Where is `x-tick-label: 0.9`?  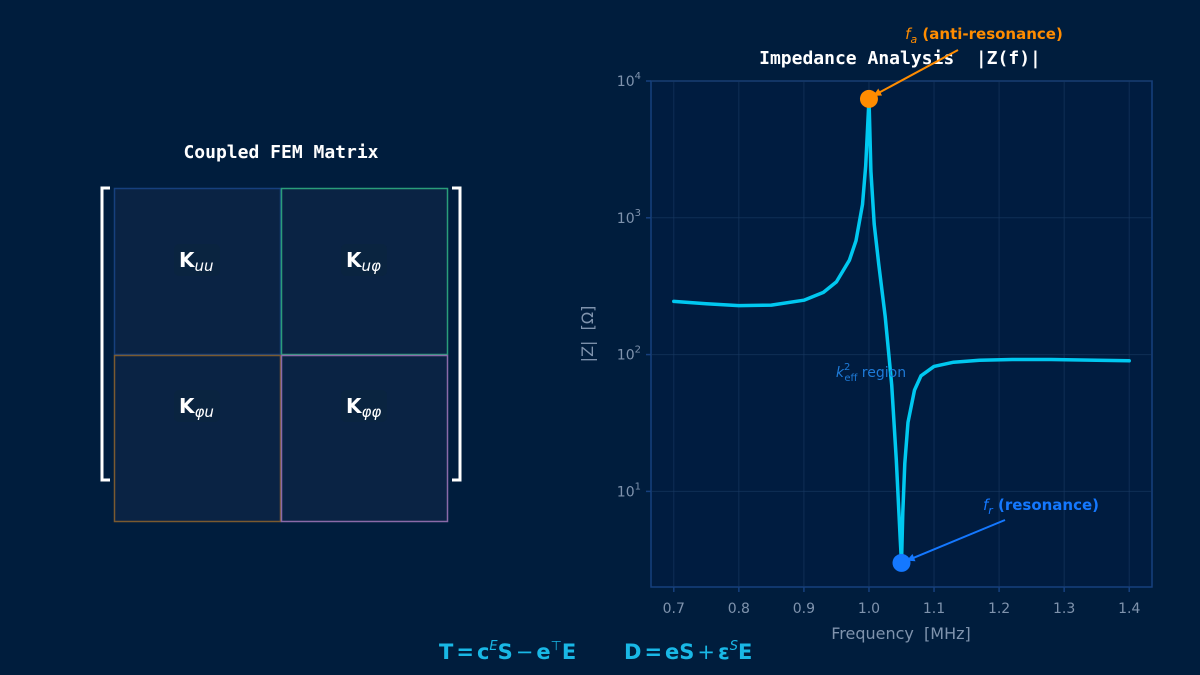
x-tick-label: 0.9 is located at coordinates (804, 609).